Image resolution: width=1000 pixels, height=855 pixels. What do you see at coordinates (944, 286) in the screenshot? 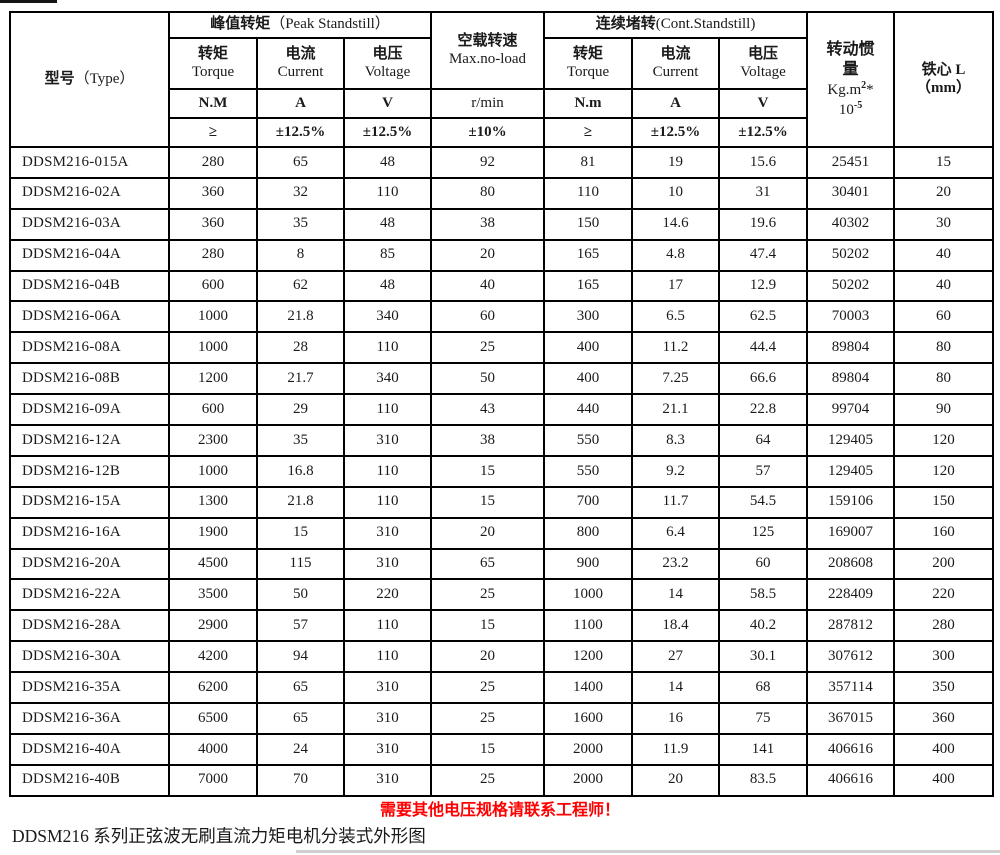
I see `value-cell: 40` at bounding box center [944, 286].